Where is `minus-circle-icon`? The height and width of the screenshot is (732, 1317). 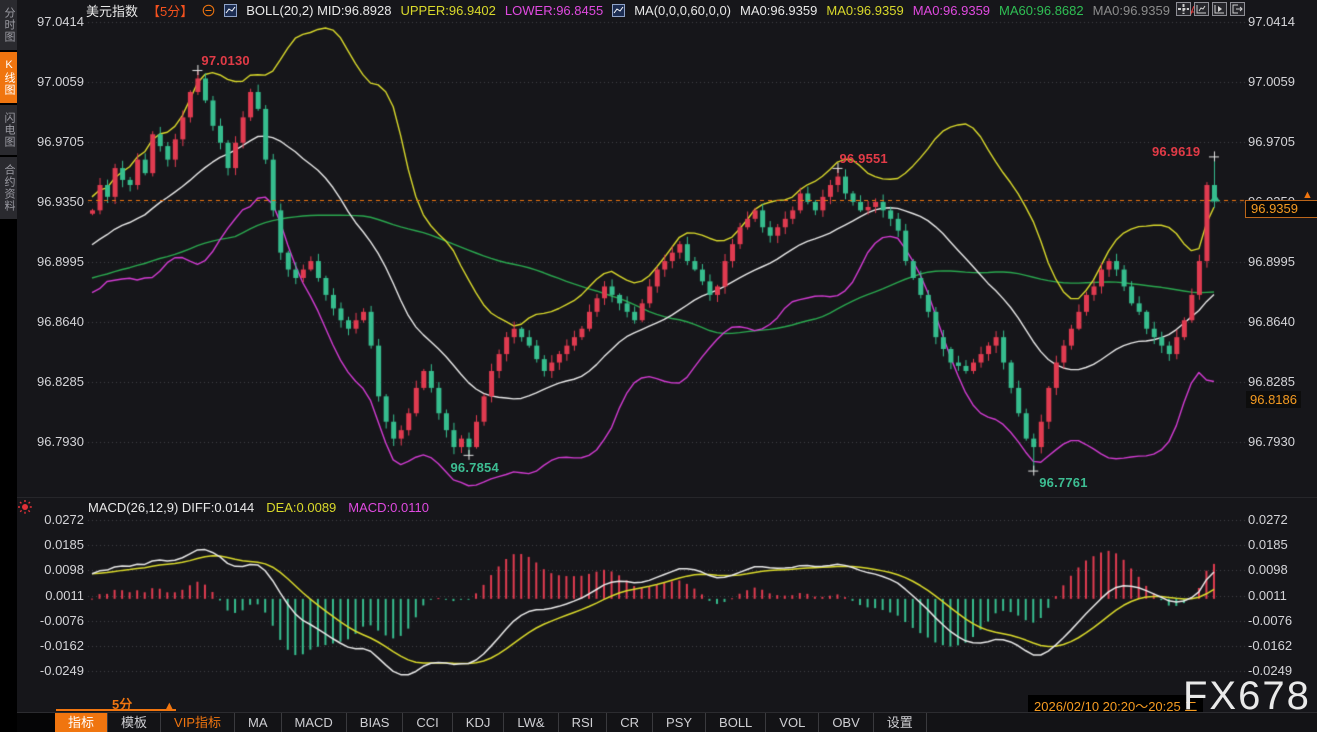
minus-circle-icon is located at coordinates (208, 10).